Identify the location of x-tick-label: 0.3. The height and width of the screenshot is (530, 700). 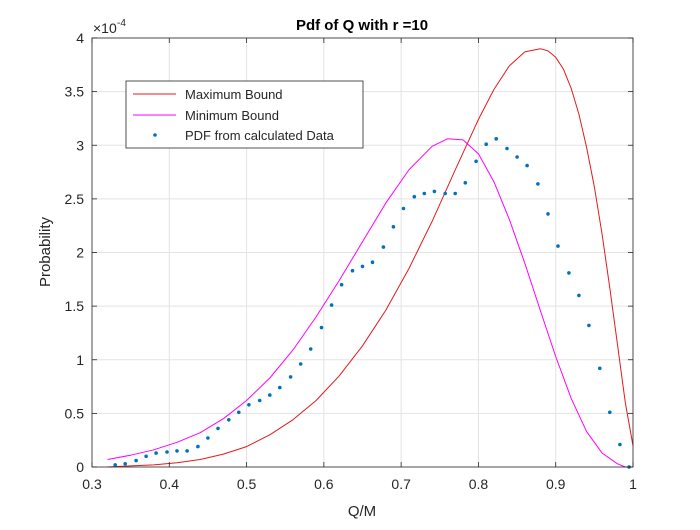
(92, 484).